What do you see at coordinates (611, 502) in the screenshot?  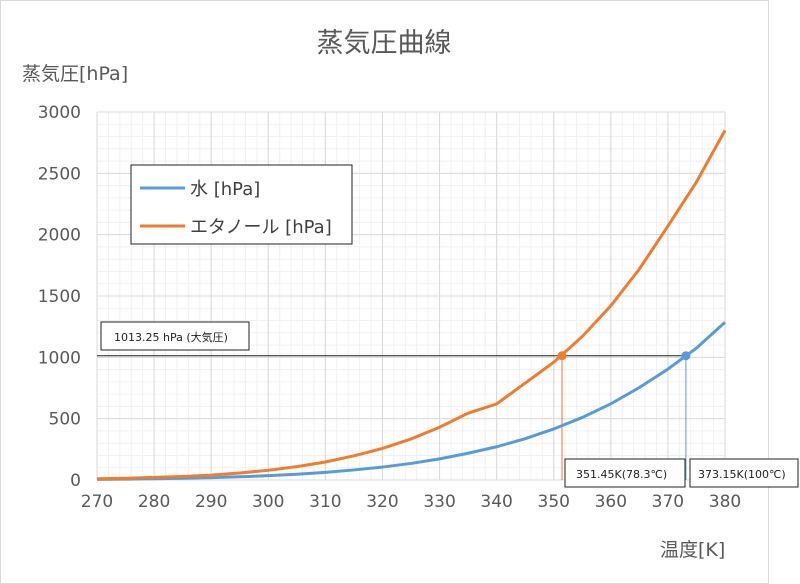 I see `x-tick-label: 360` at bounding box center [611, 502].